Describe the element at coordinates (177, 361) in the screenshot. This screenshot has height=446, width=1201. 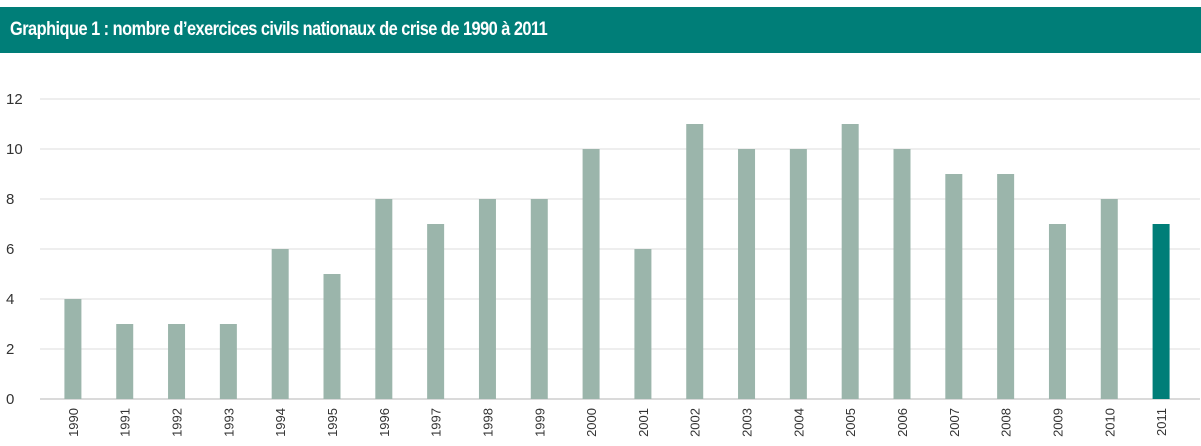
I see `bar-1992` at that location.